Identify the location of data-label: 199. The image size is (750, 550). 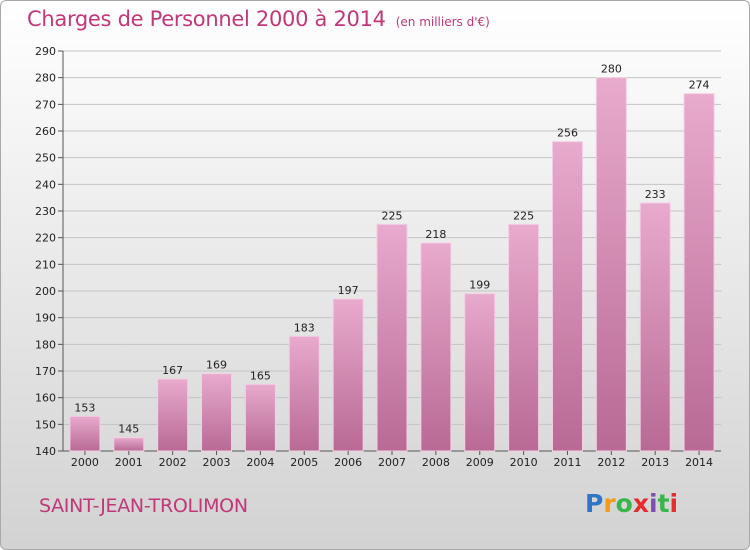
(479, 285).